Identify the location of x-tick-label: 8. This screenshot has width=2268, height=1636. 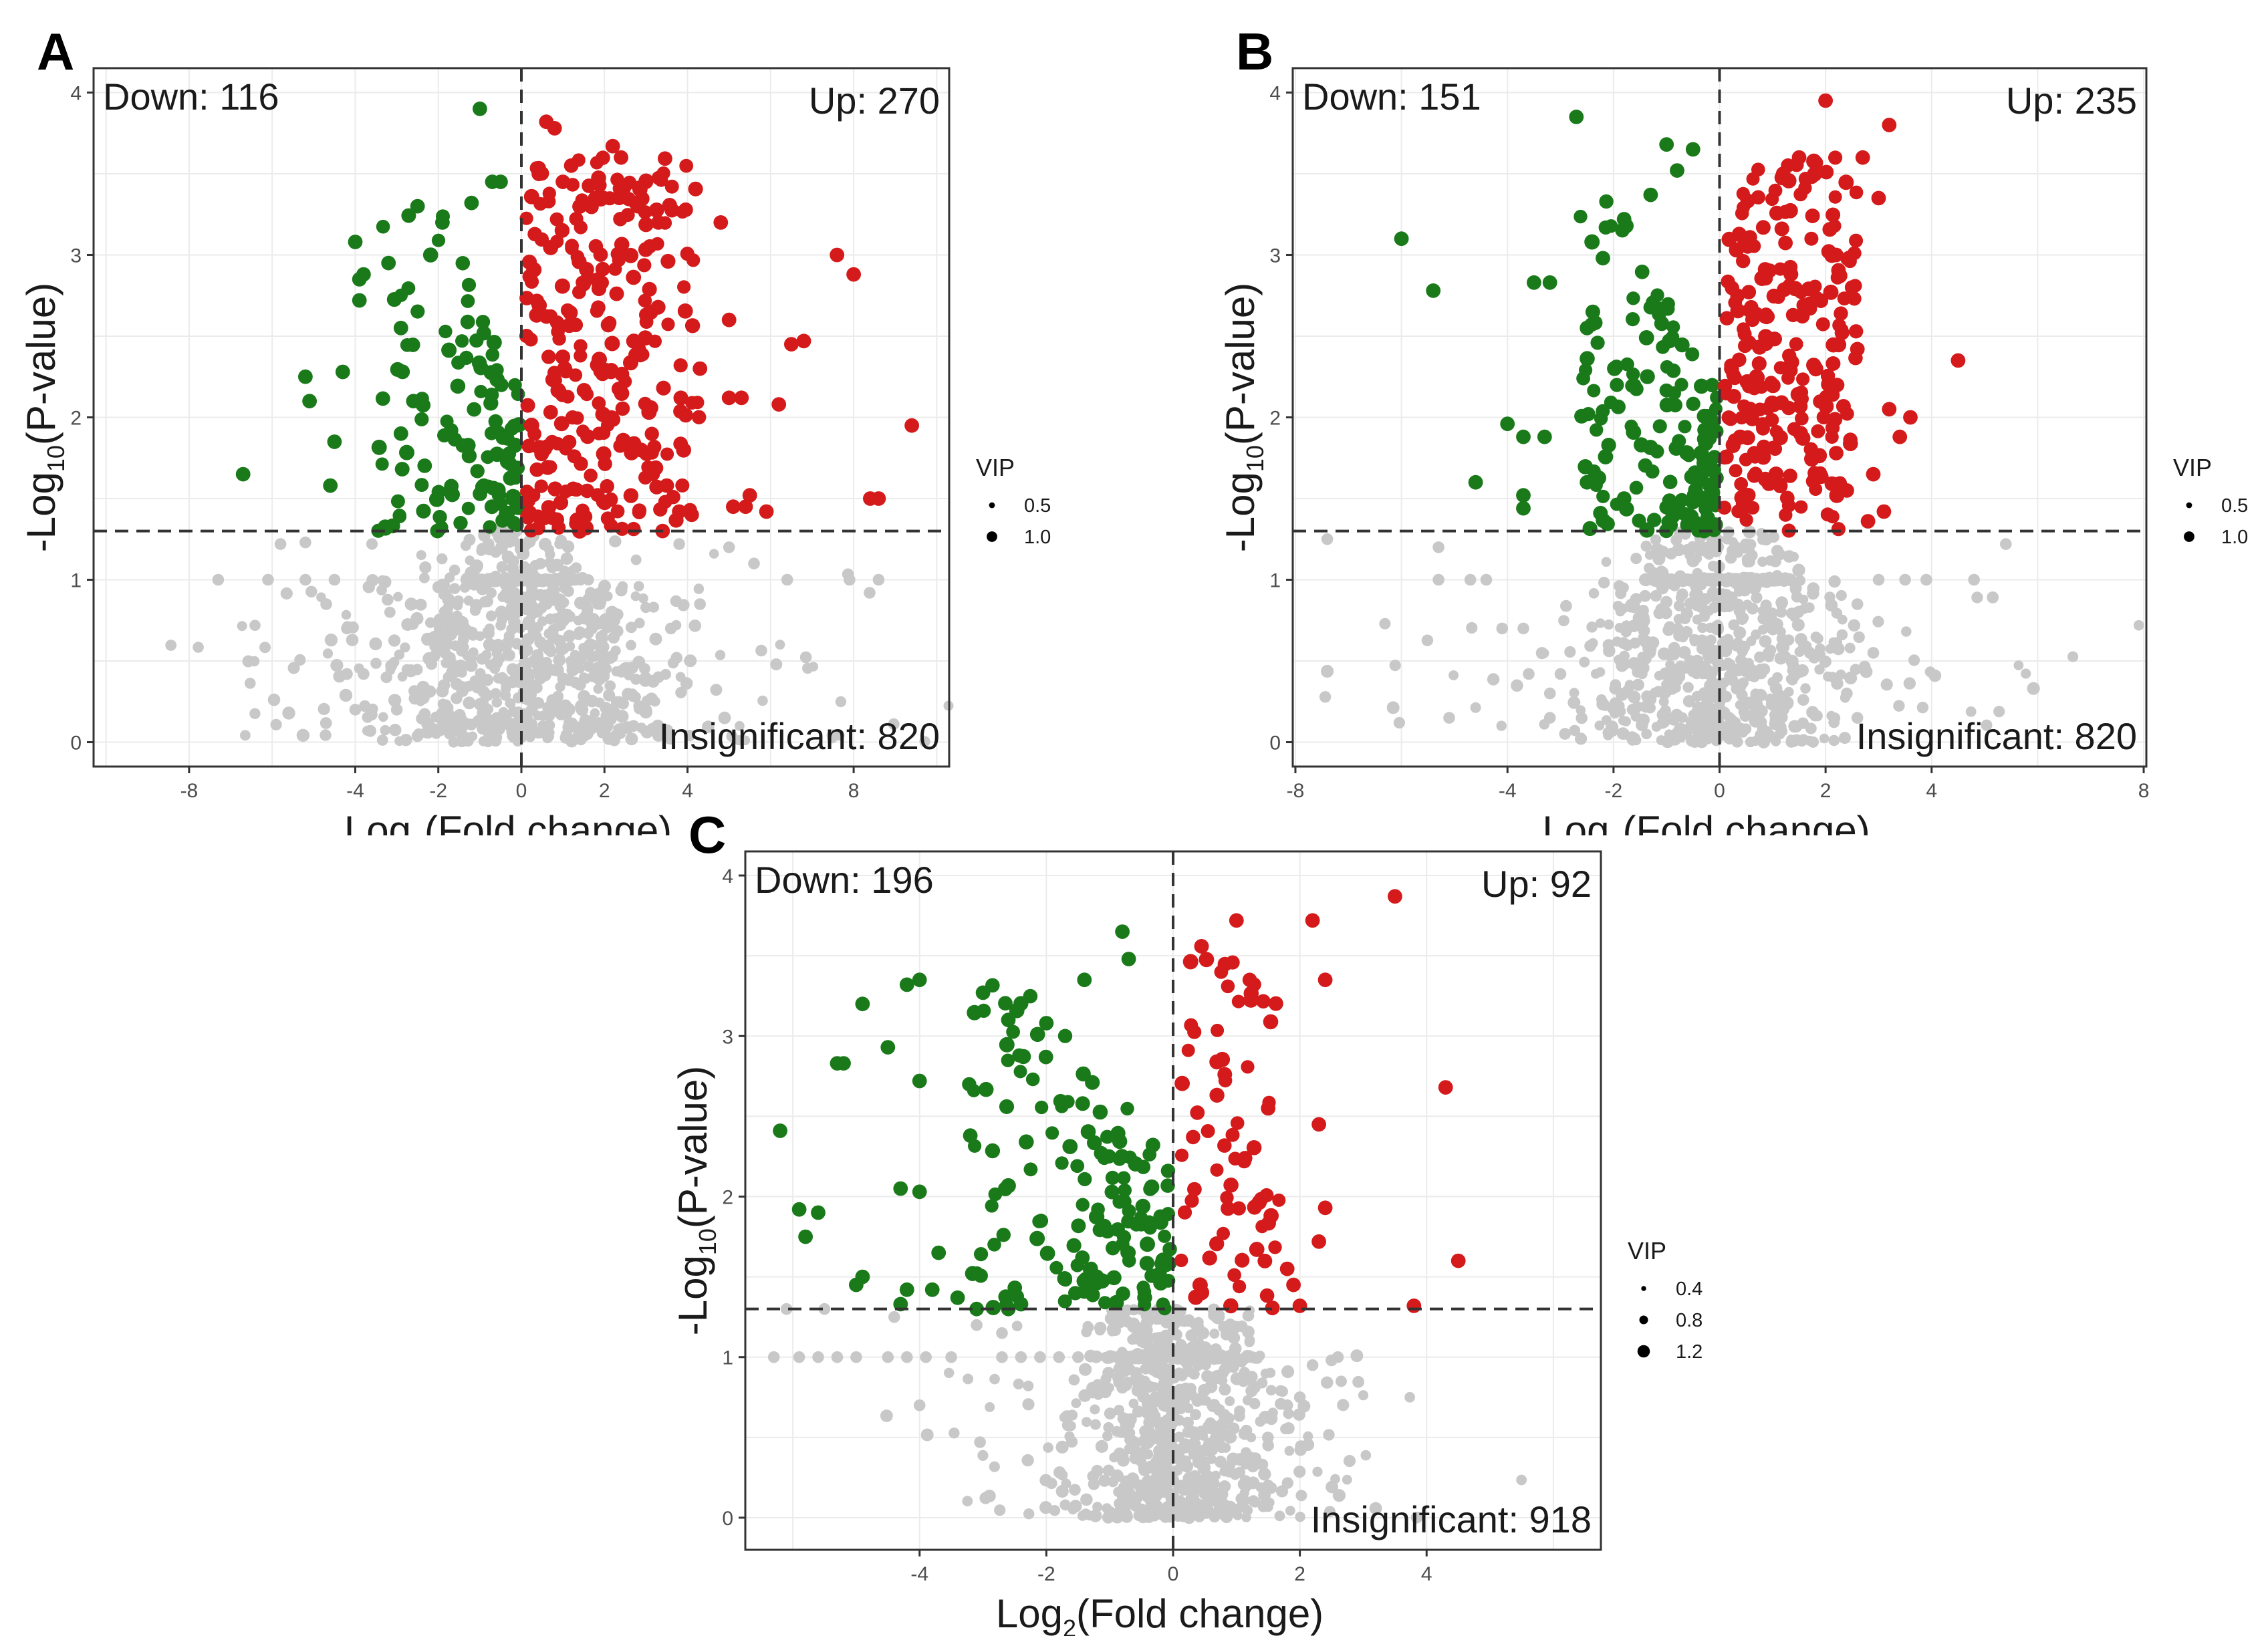
(2144, 791).